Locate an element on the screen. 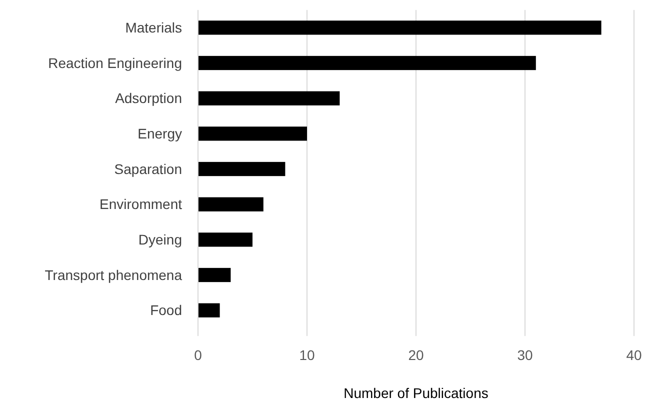  y-tick-label: Transport phenomena is located at coordinates (113, 274).